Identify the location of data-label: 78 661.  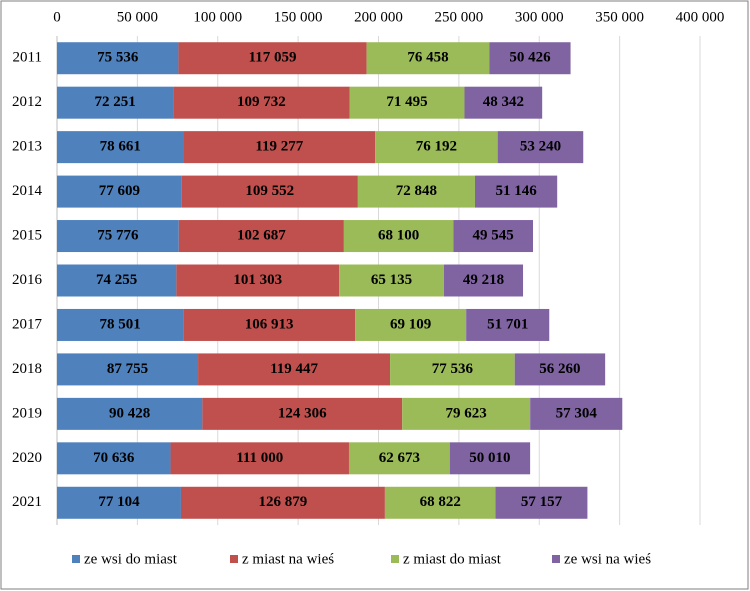
(120, 147).